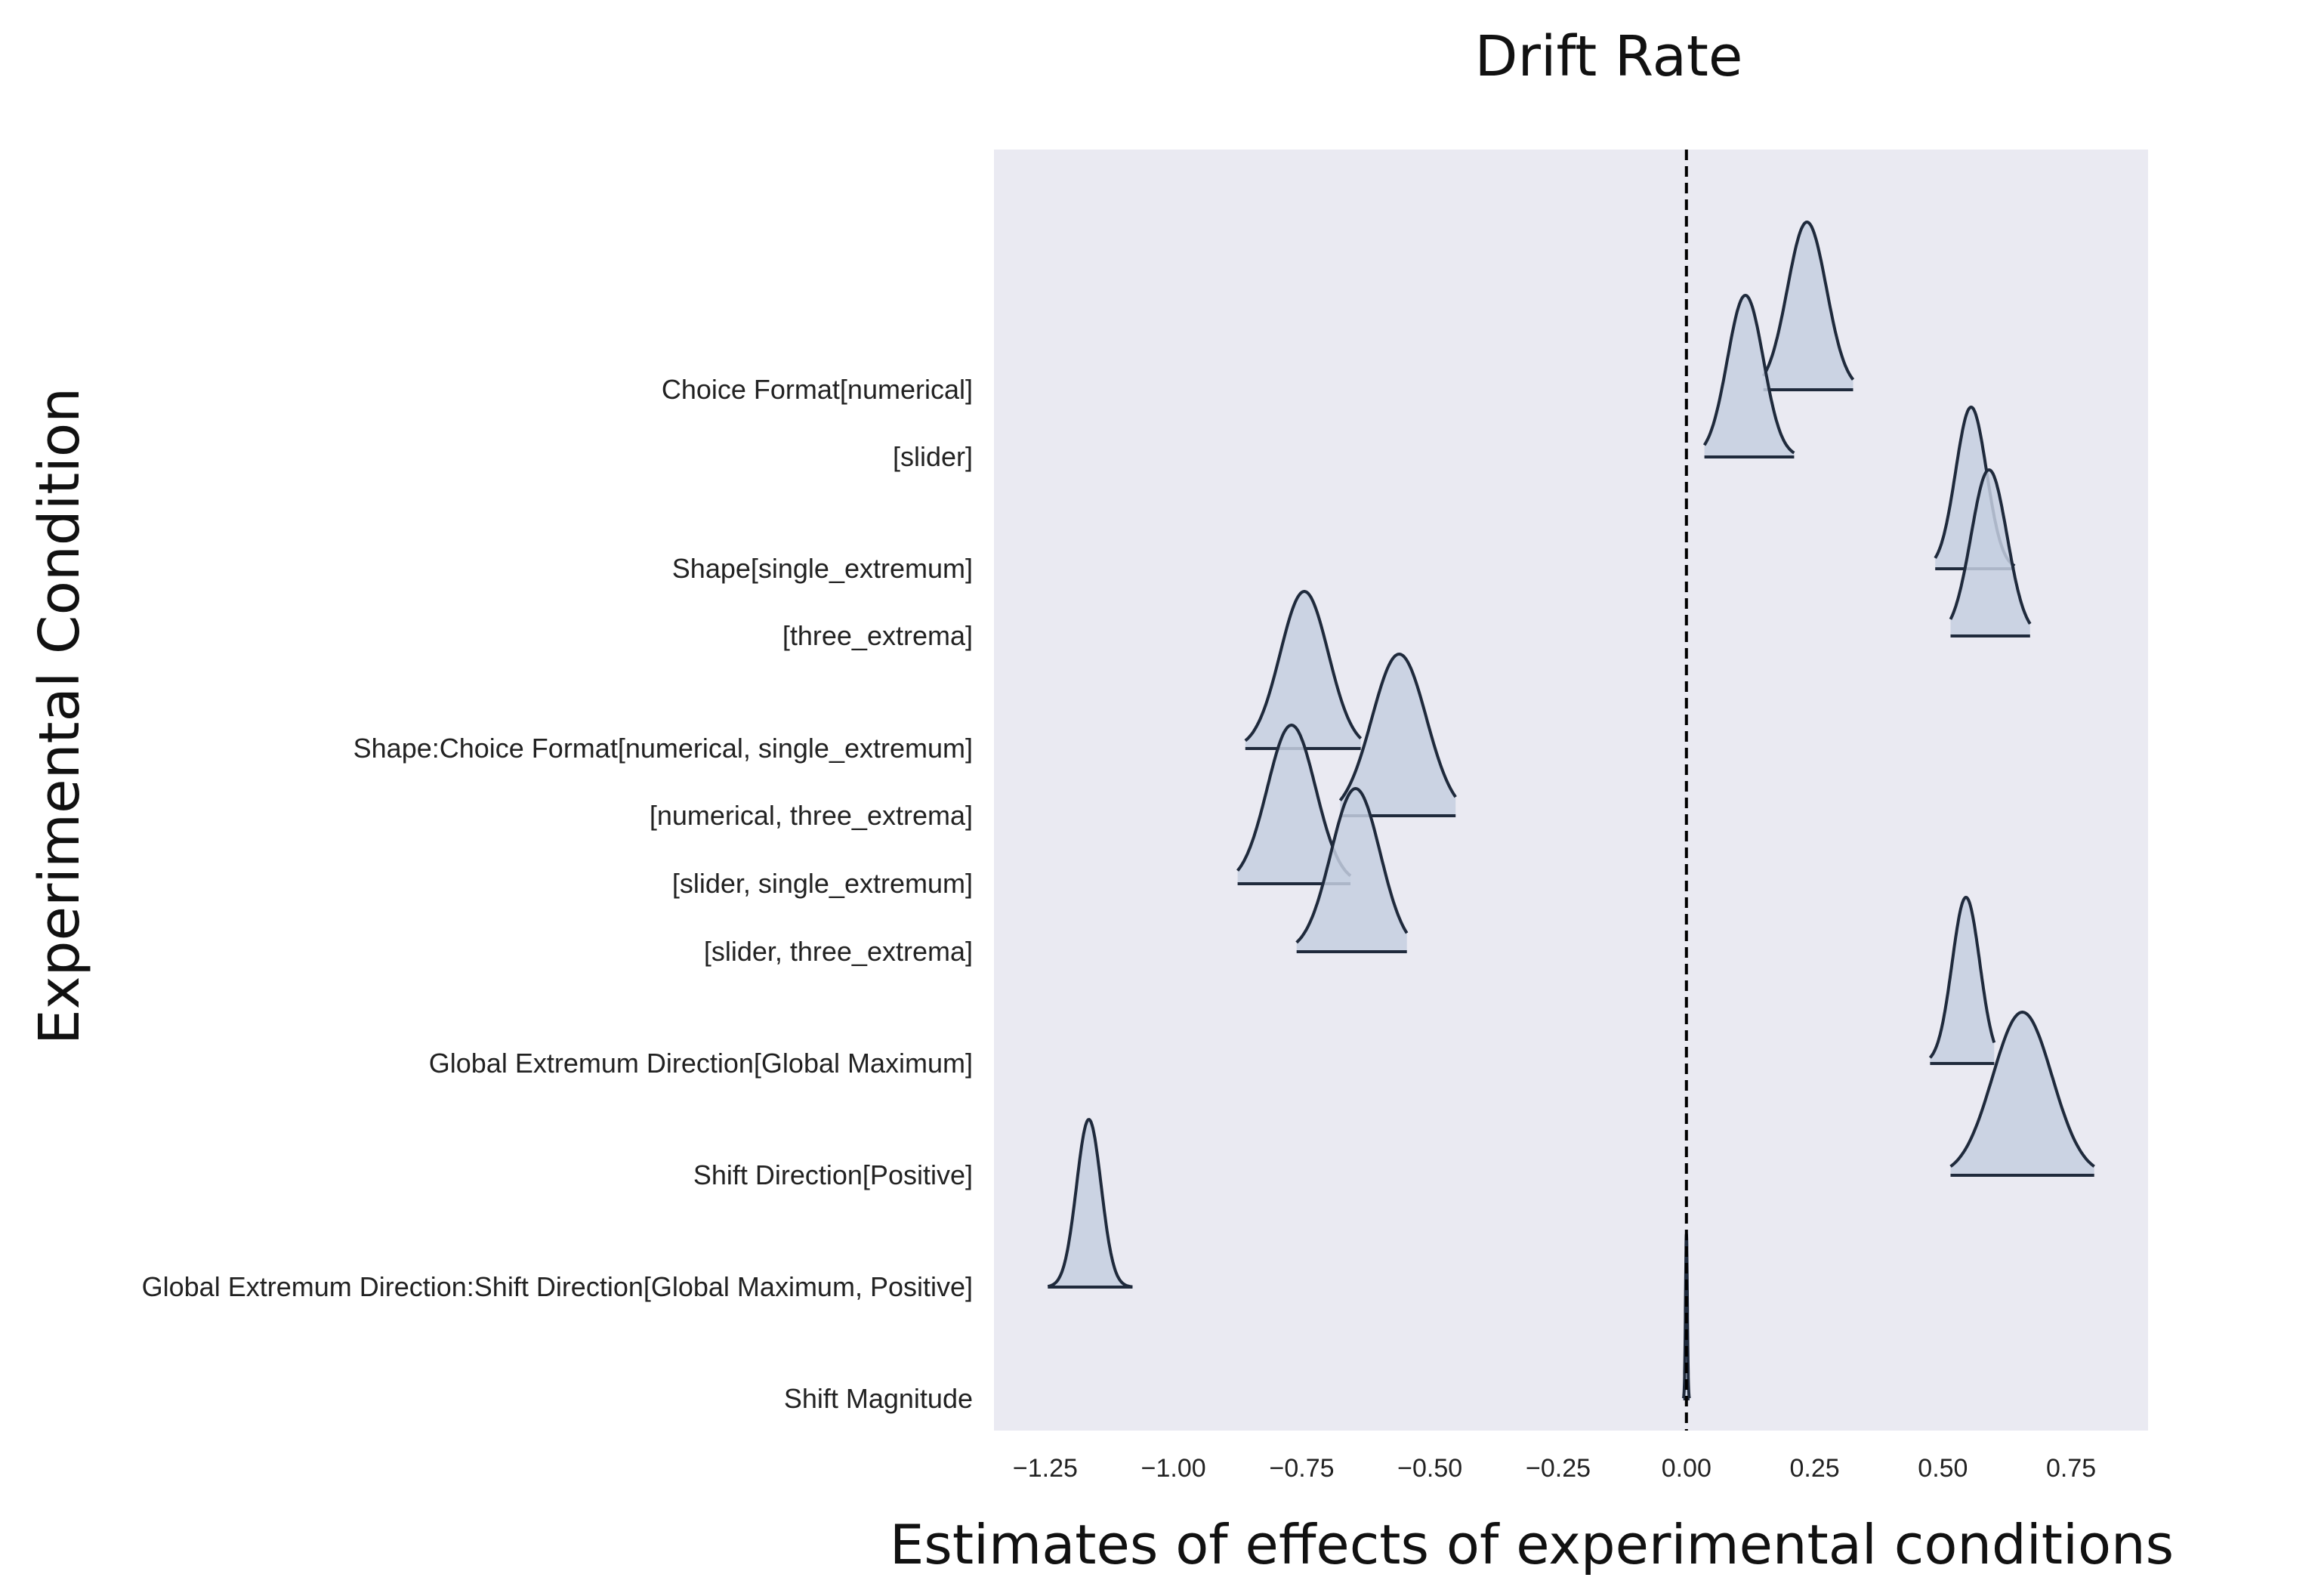  What do you see at coordinates (823, 568) in the screenshot?
I see `category-label: Shape[single_extremum]` at bounding box center [823, 568].